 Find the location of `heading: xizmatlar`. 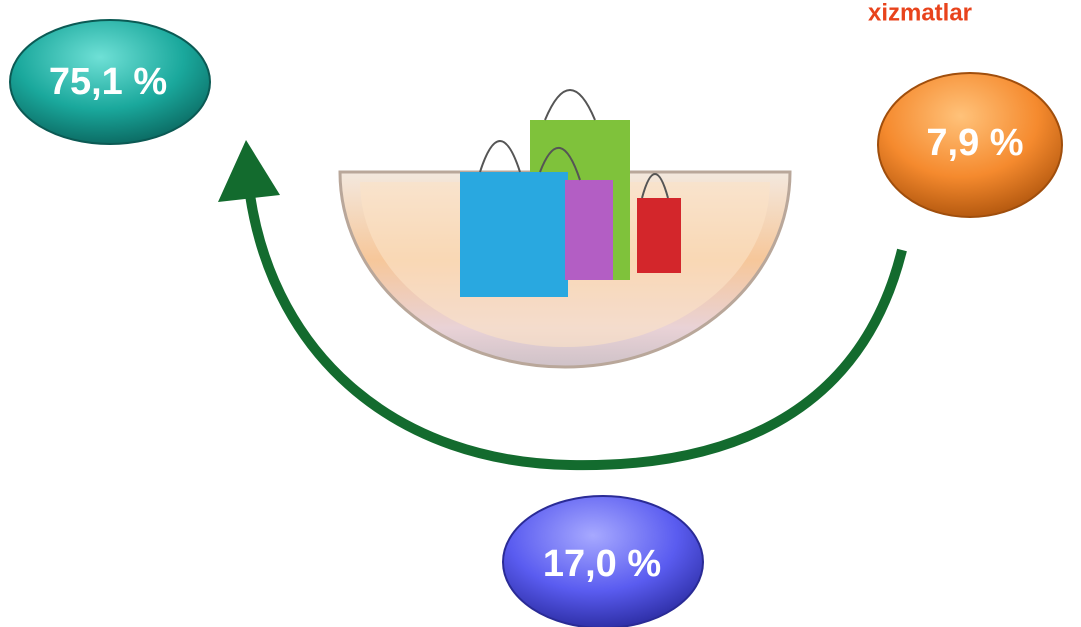

heading: xizmatlar is located at coordinates (920, 13).